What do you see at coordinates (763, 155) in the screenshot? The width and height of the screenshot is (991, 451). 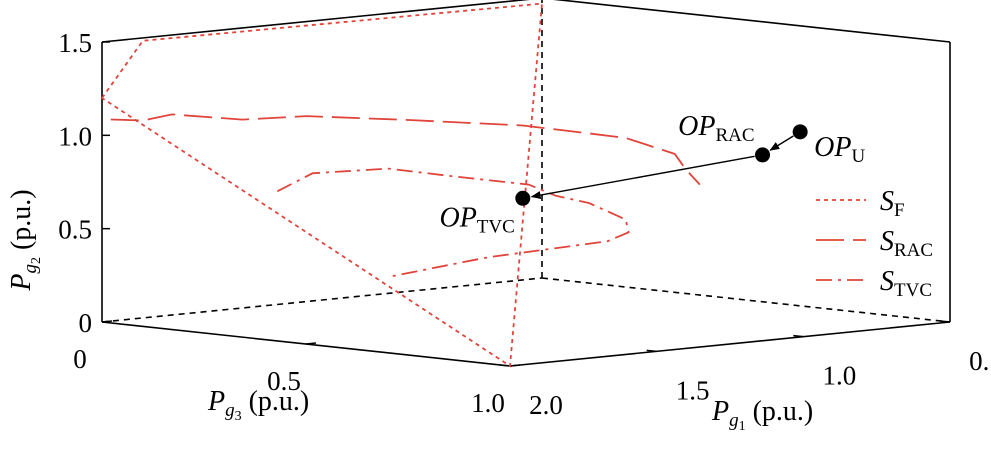 I see `operating-point-rac` at bounding box center [763, 155].